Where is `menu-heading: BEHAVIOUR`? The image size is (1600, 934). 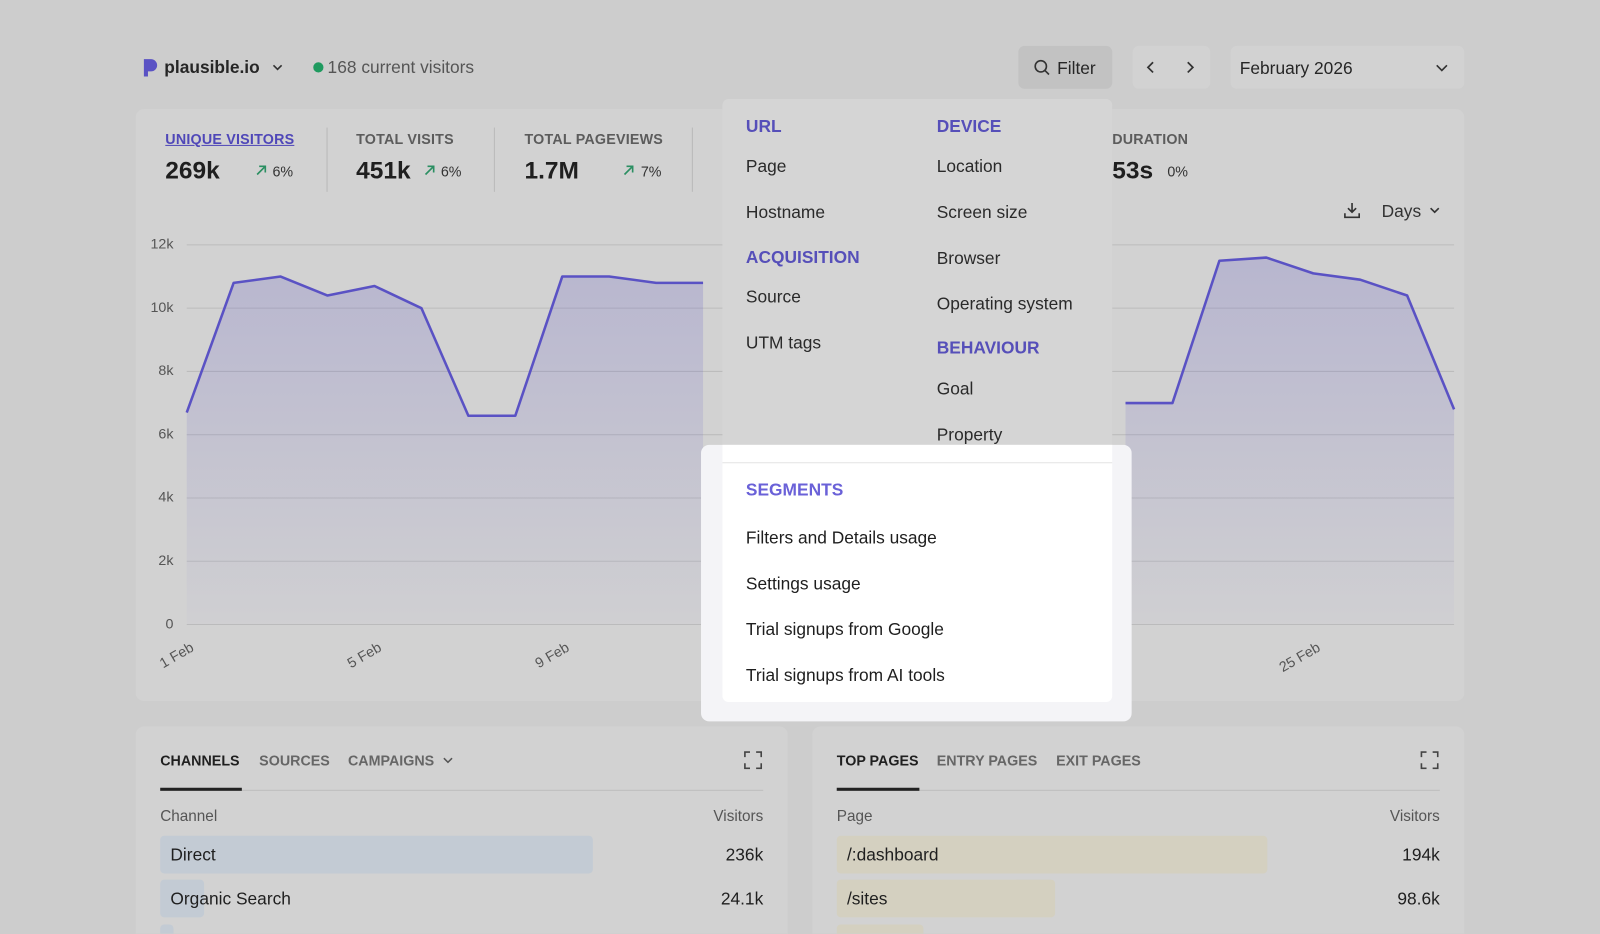 menu-heading: BEHAVIOUR is located at coordinates (988, 347).